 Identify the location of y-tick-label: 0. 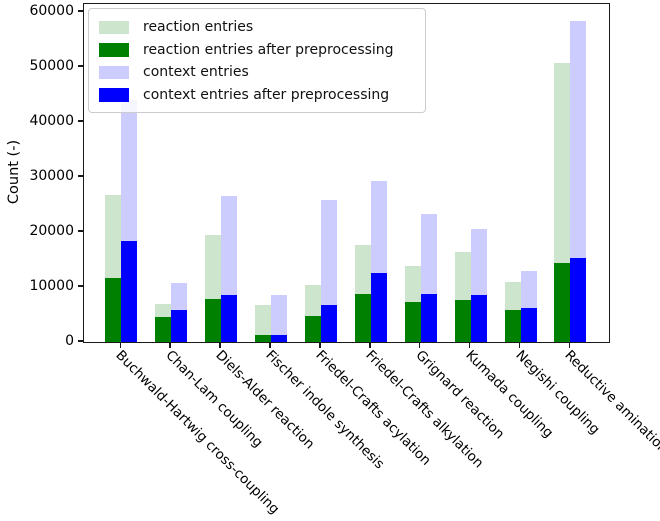
(69, 341).